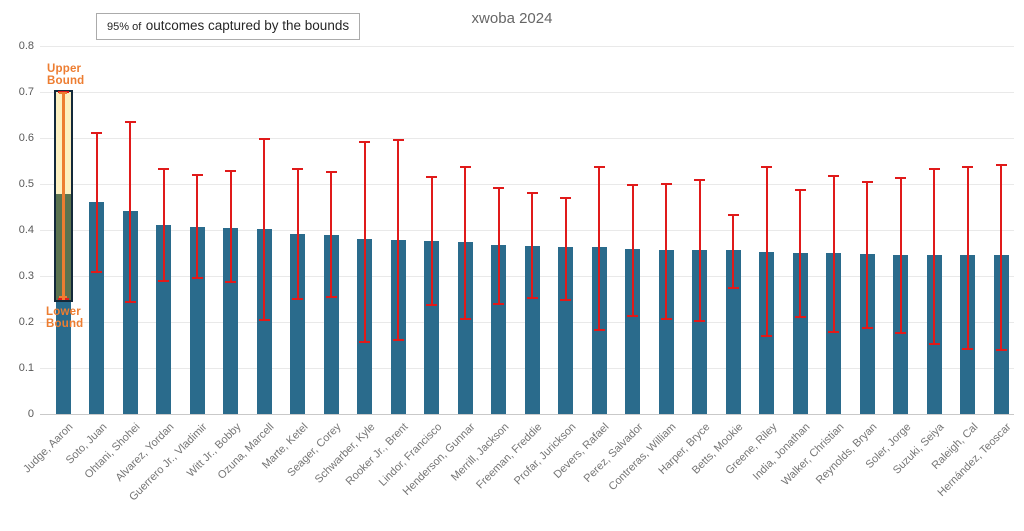 Image resolution: width=1024 pixels, height=531 pixels. Describe the element at coordinates (26, 230) in the screenshot. I see `y-tick-label: 0.4` at that location.